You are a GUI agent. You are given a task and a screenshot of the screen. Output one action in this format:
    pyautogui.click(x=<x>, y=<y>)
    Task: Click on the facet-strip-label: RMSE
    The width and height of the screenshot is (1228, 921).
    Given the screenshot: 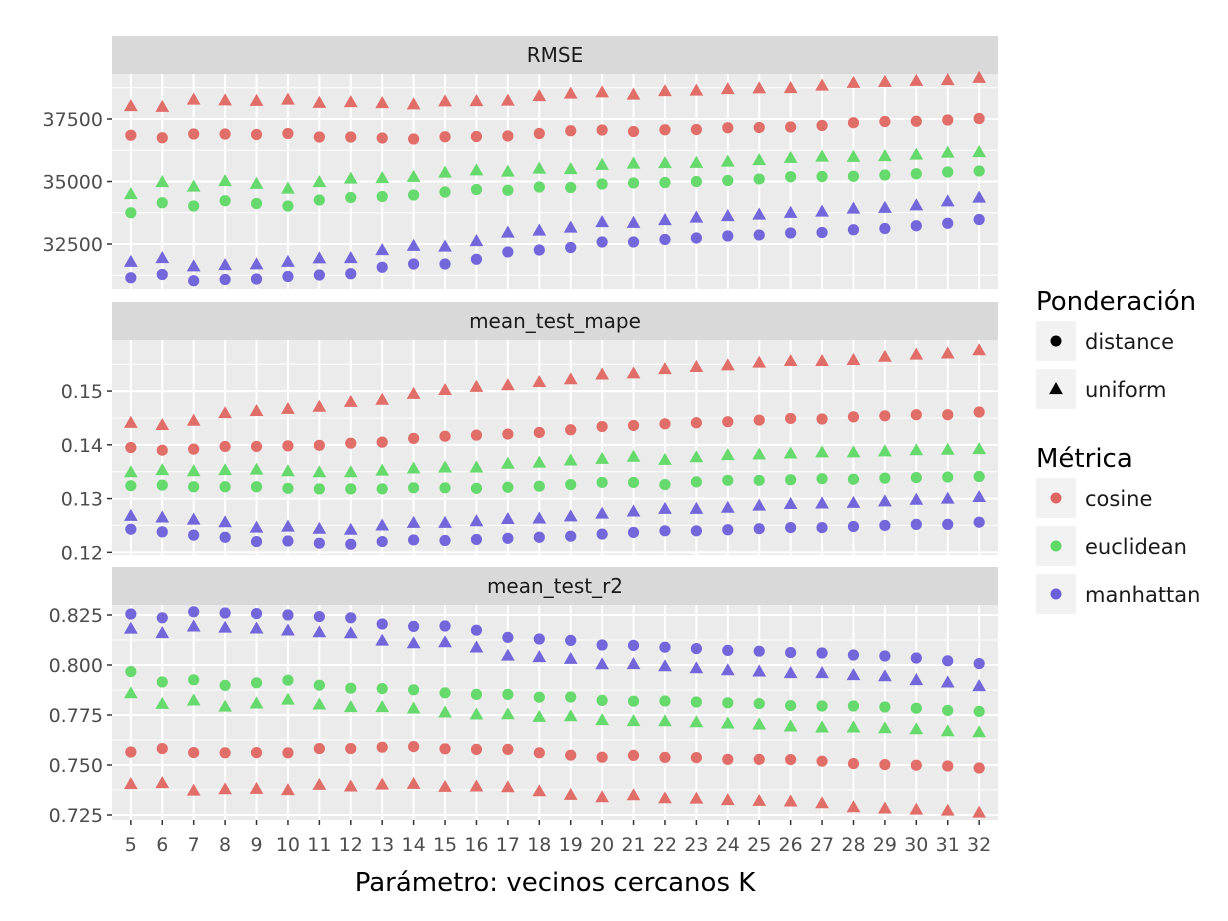 What is the action you would take?
    pyautogui.click(x=555, y=55)
    